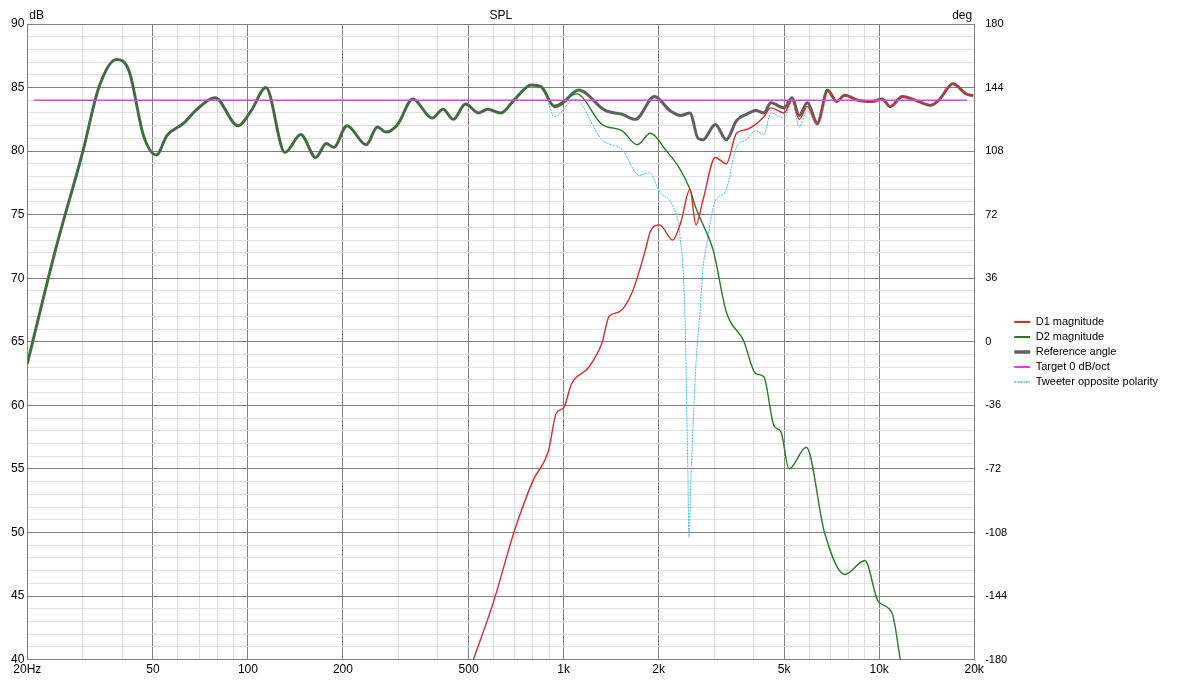  Describe the element at coordinates (996, 531) in the screenshot. I see `y2-tick-label: -108` at that location.